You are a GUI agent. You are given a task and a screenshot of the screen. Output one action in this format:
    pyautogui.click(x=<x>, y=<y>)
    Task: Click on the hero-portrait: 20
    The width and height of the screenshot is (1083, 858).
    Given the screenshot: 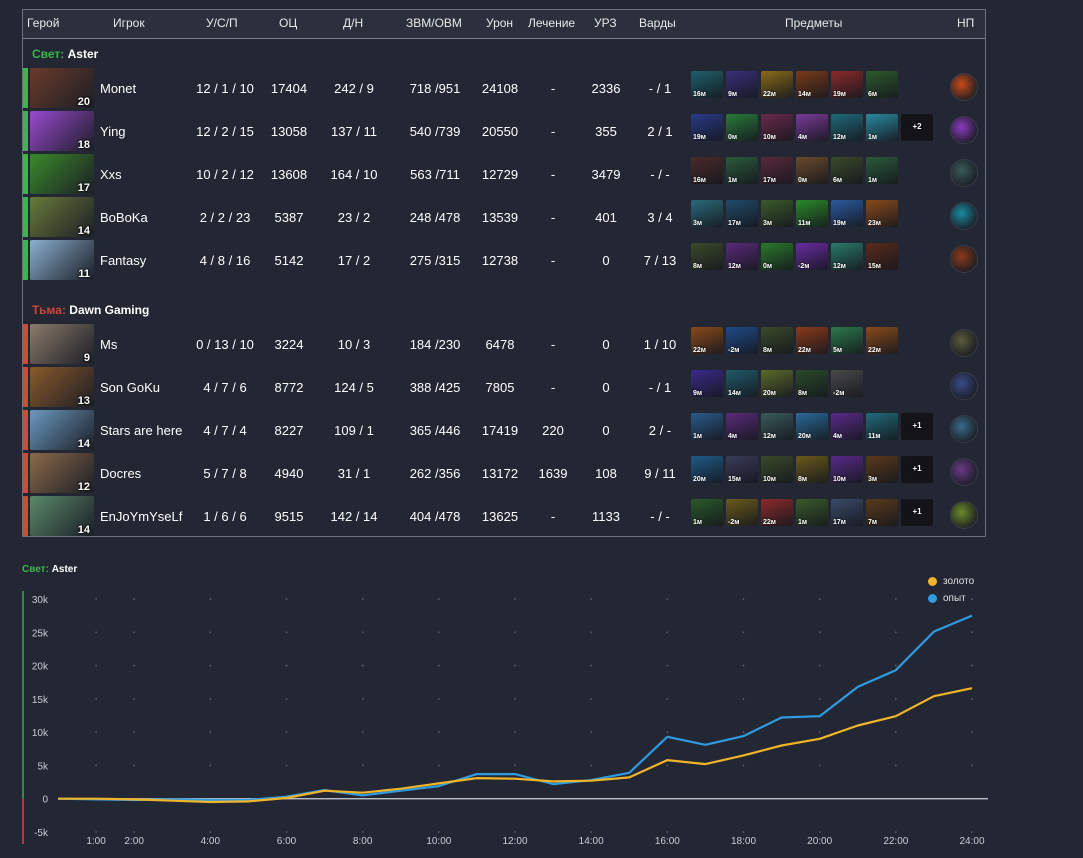 What is the action you would take?
    pyautogui.click(x=62, y=88)
    